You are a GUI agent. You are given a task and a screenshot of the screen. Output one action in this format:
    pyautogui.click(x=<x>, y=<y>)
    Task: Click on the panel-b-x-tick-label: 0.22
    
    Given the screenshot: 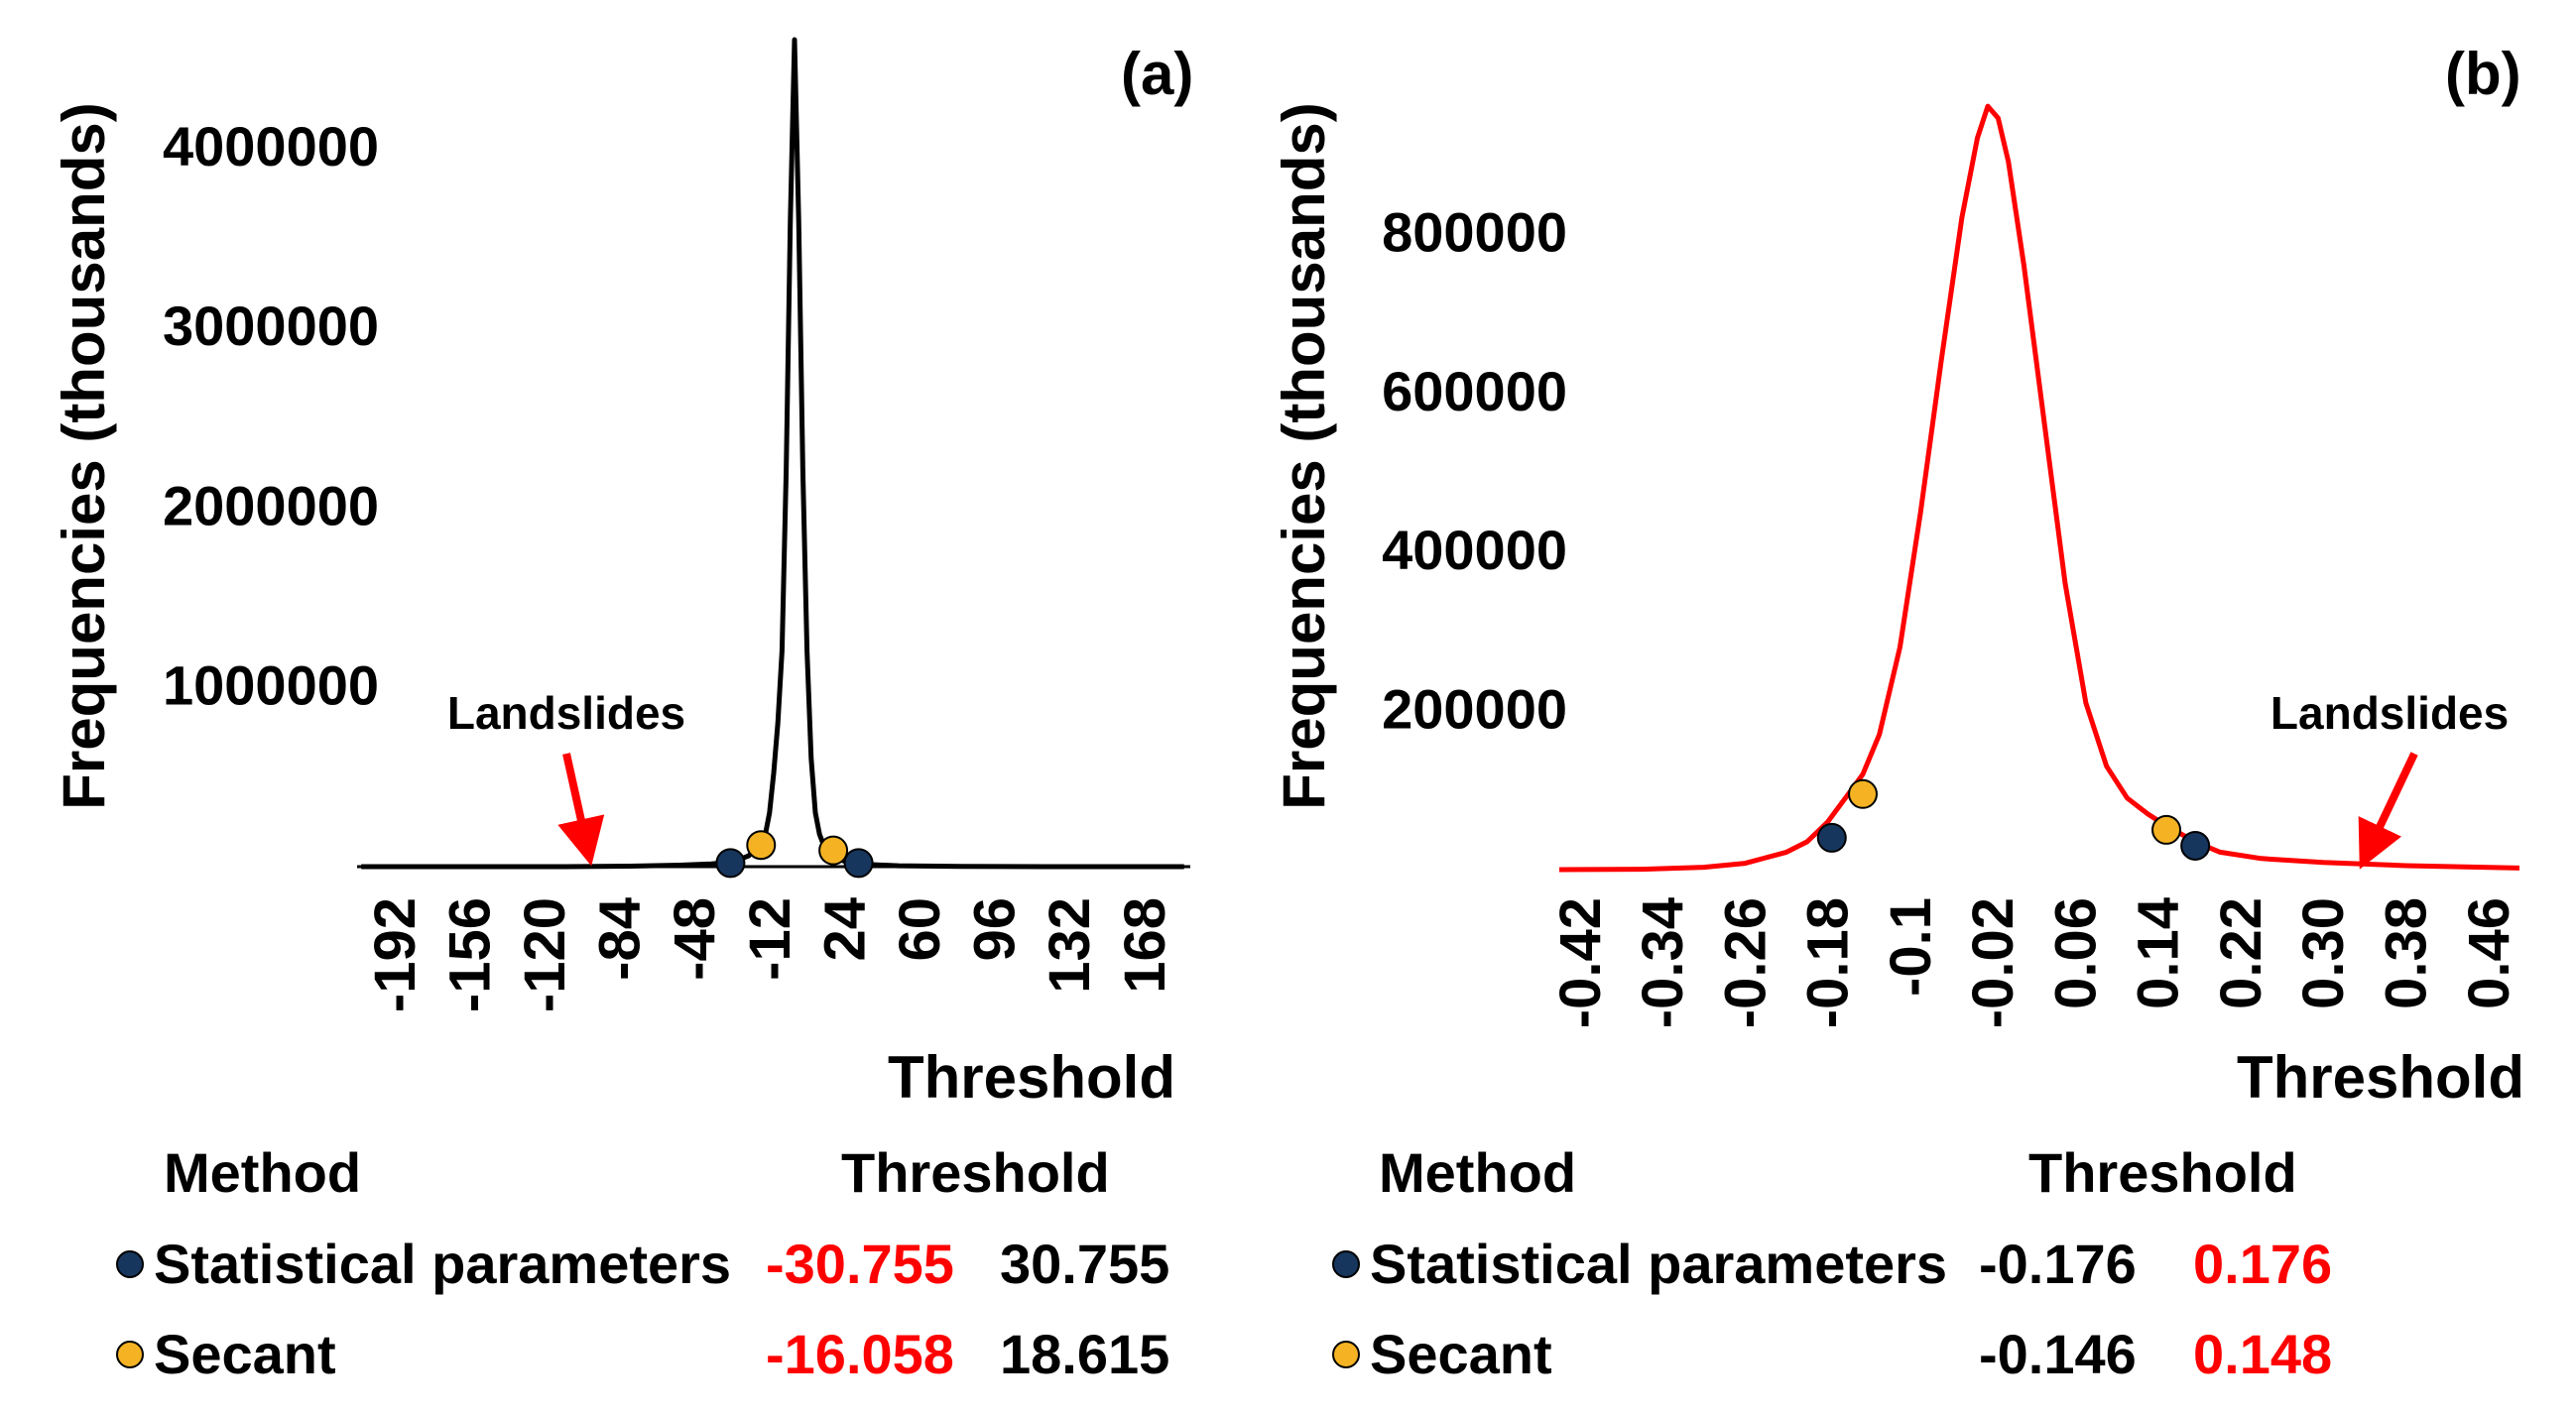 What is the action you would take?
    pyautogui.click(x=2241, y=953)
    